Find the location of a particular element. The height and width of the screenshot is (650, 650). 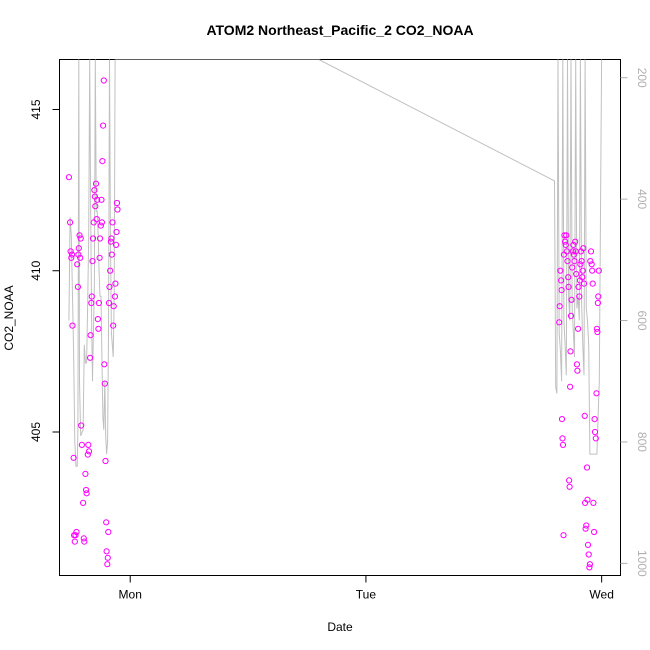

x-axis: Mon Tue Wed is located at coordinates (366, 588).